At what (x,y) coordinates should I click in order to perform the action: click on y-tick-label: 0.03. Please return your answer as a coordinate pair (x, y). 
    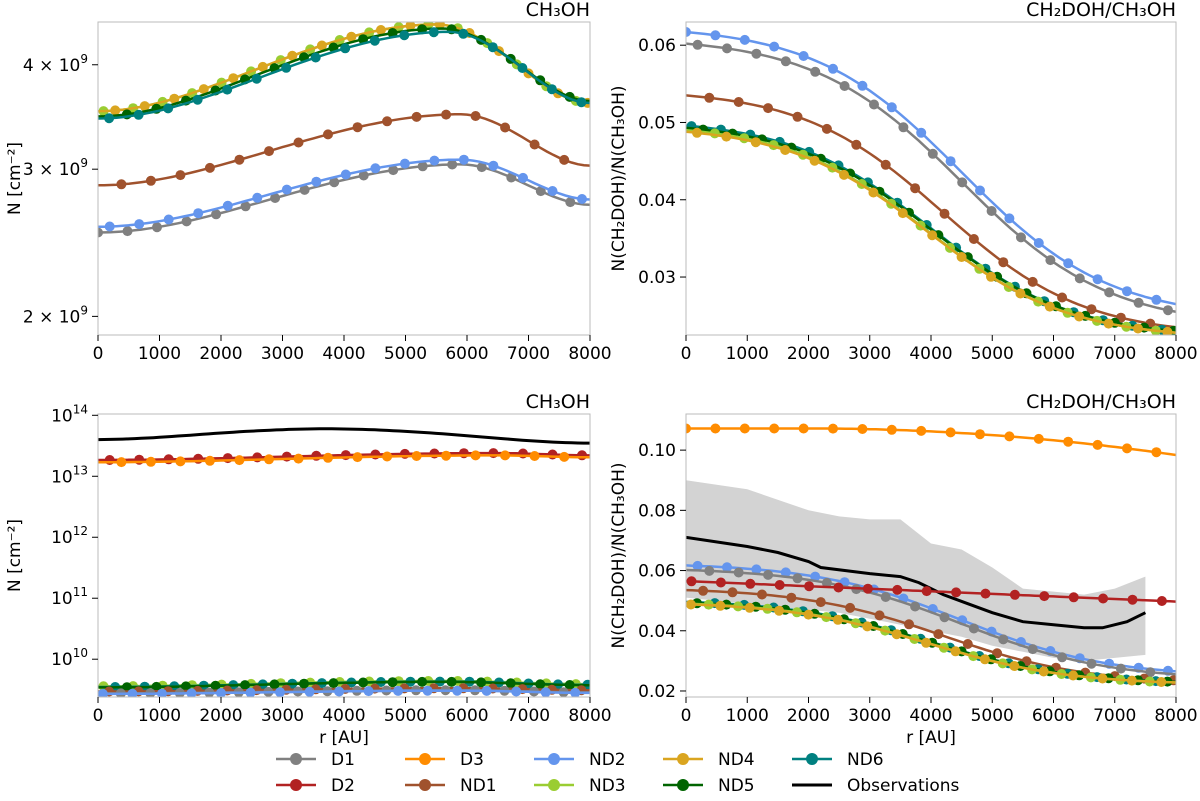
    Looking at the image, I should click on (657, 278).